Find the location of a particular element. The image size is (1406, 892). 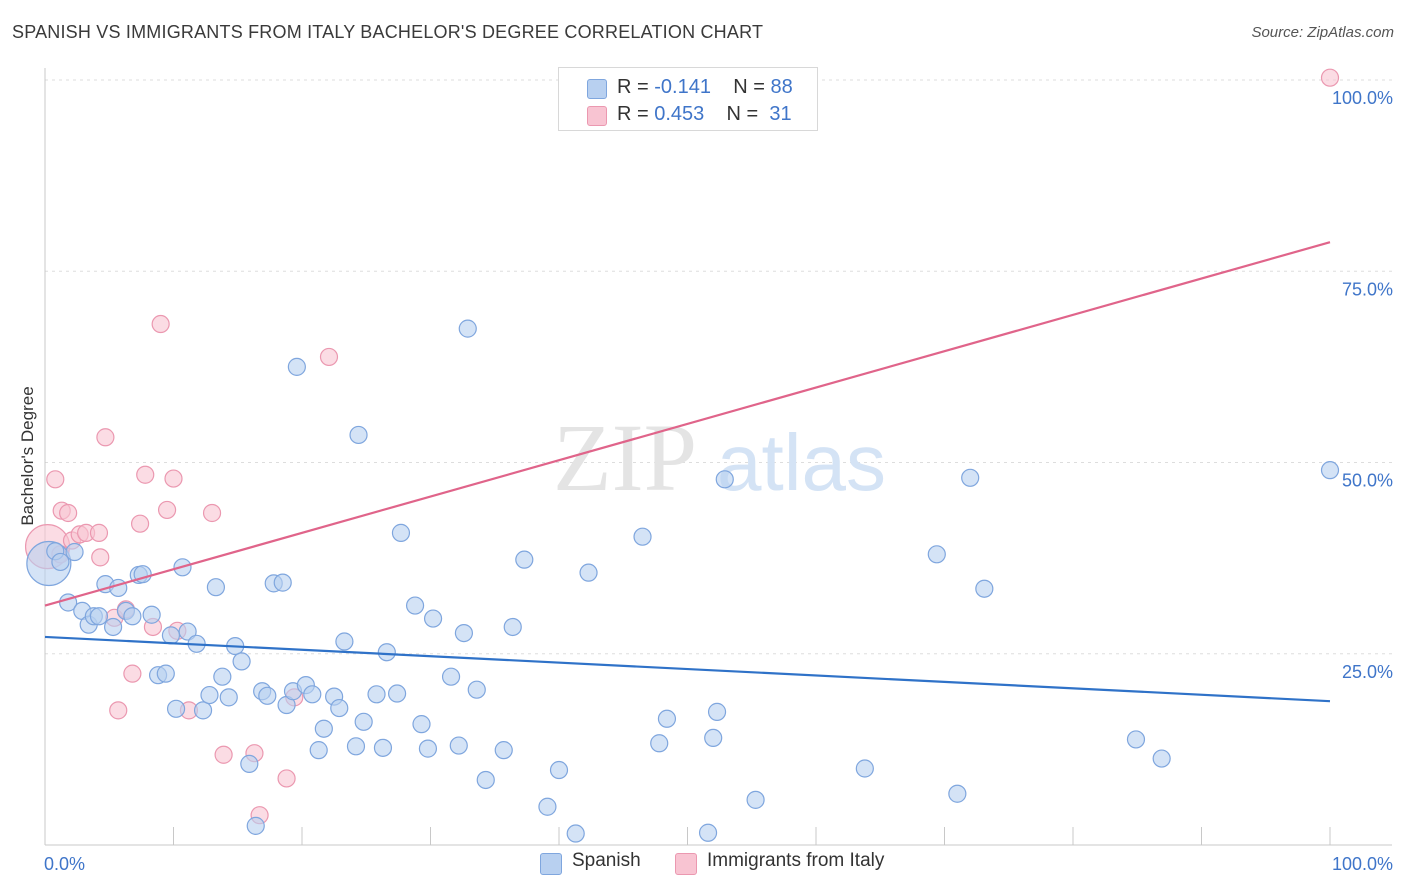

legend-n-value-spanish: 88 is located at coordinates (781, 87).